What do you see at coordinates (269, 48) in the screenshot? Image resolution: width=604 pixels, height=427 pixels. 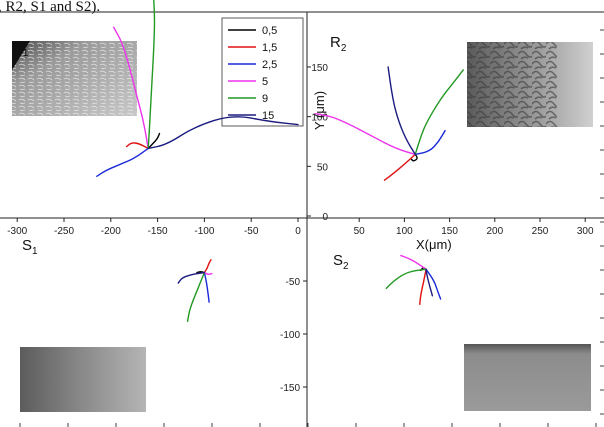 I see `legend-label: 1,5` at bounding box center [269, 48].